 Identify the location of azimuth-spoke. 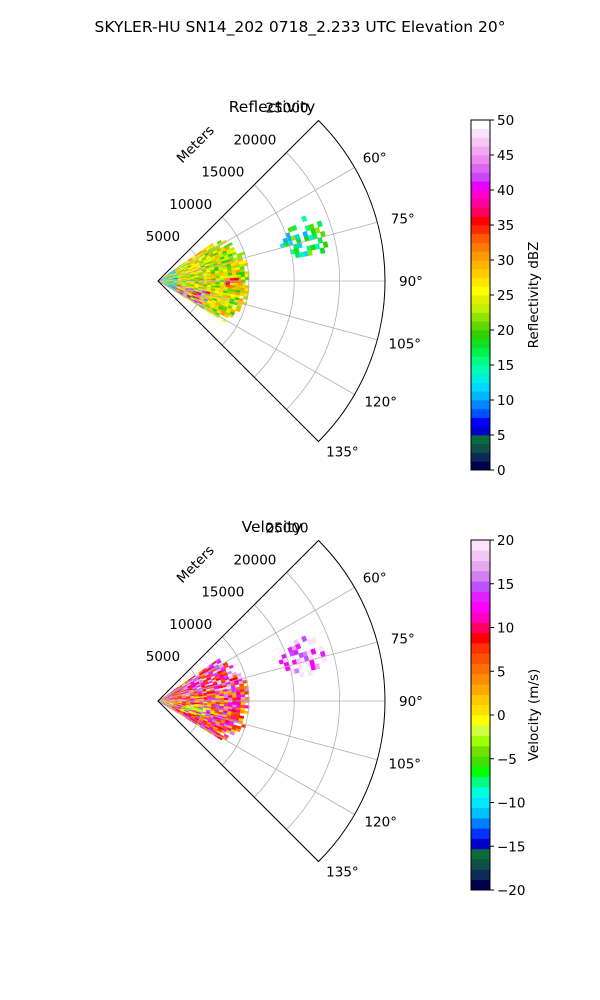
(267, 310).